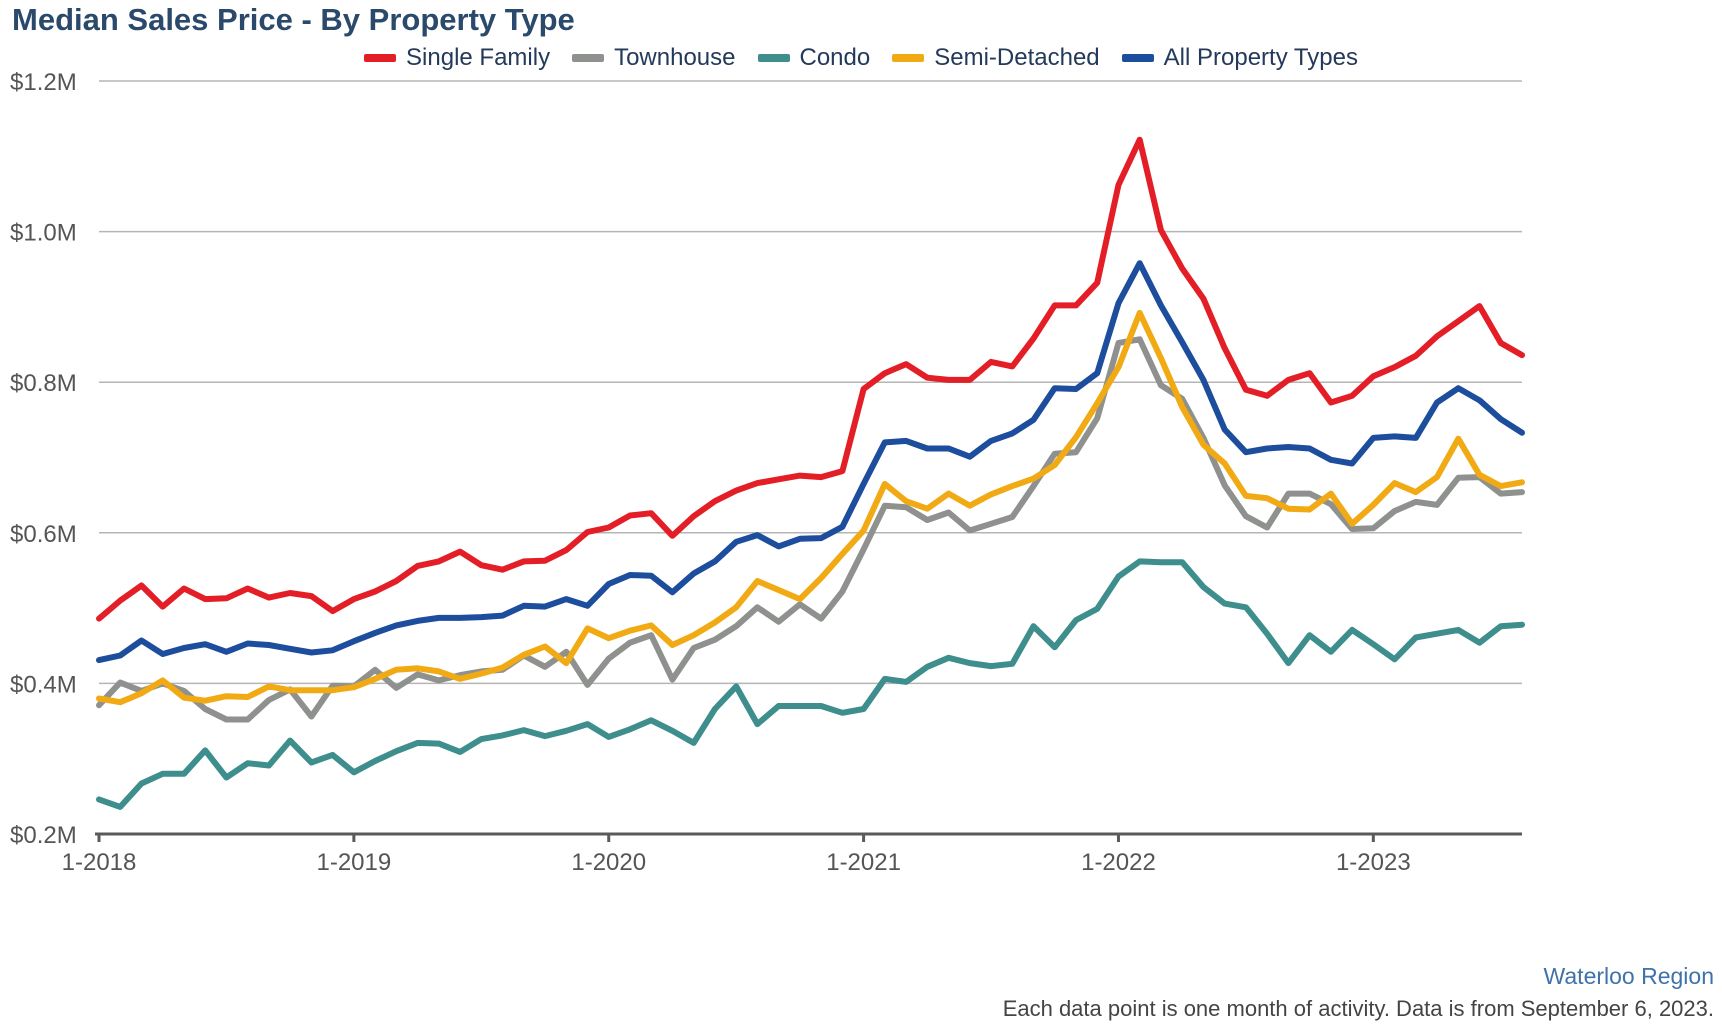  What do you see at coordinates (353, 862) in the screenshot?
I see `x-tick-label: 1-2019` at bounding box center [353, 862].